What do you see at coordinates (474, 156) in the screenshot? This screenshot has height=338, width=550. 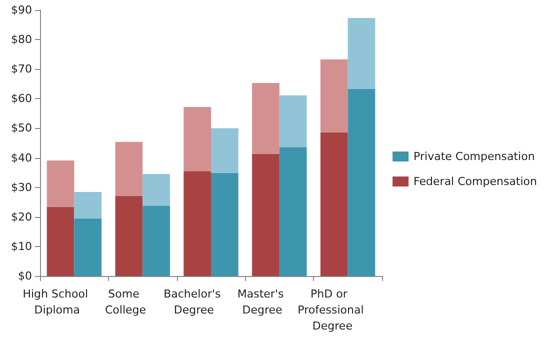 I see `legend-label: Private Compensation` at bounding box center [474, 156].